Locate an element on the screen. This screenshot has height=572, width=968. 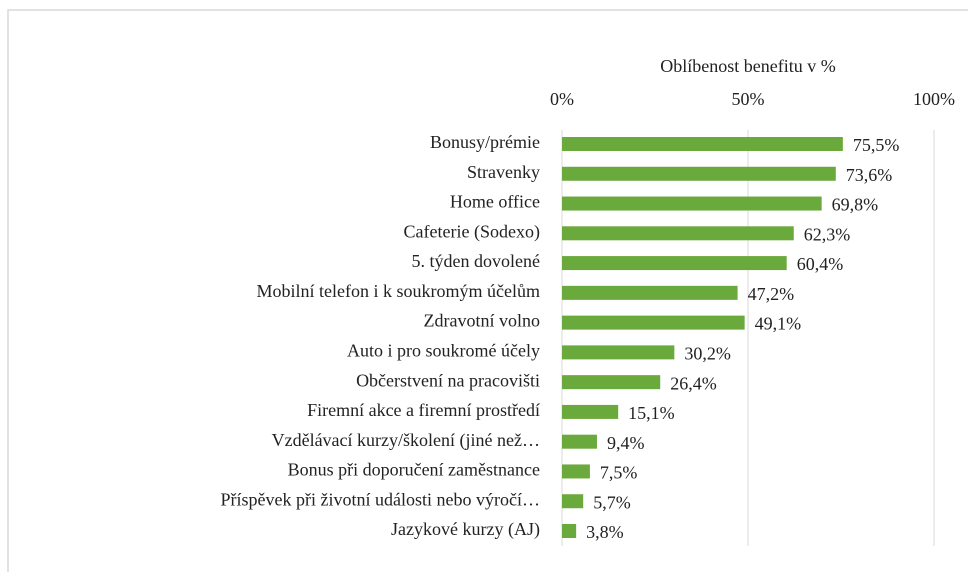
value-label: 7,5% is located at coordinates (619, 473).